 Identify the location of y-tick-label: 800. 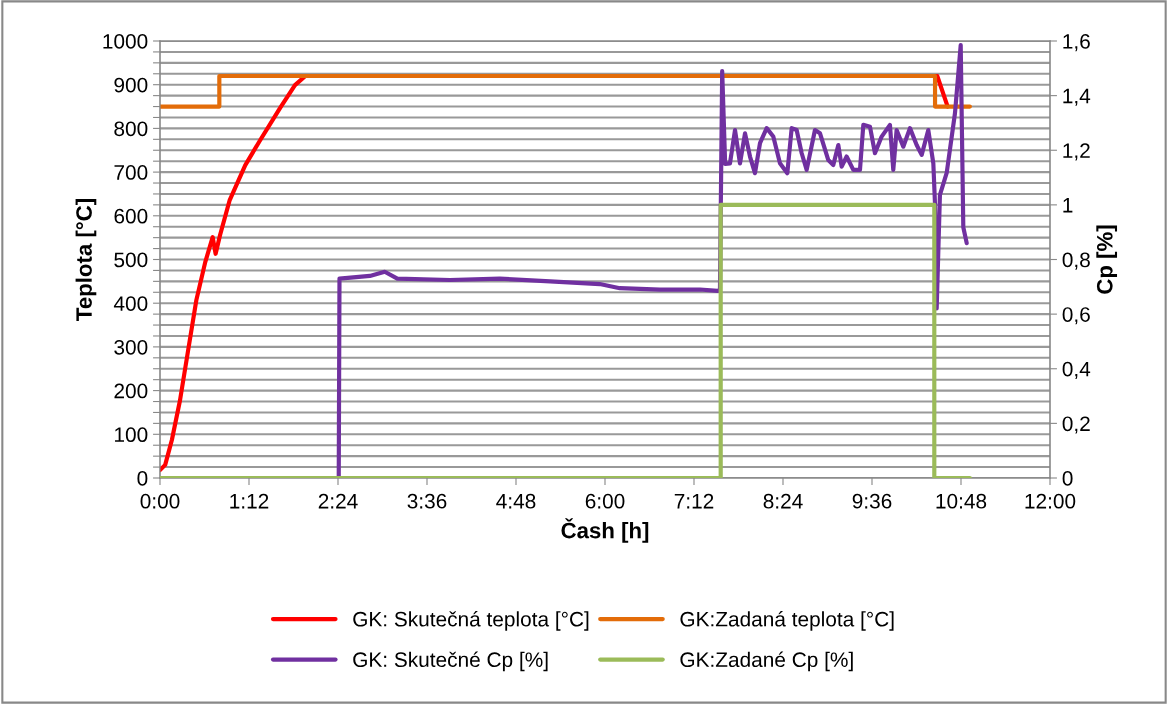
(131, 129).